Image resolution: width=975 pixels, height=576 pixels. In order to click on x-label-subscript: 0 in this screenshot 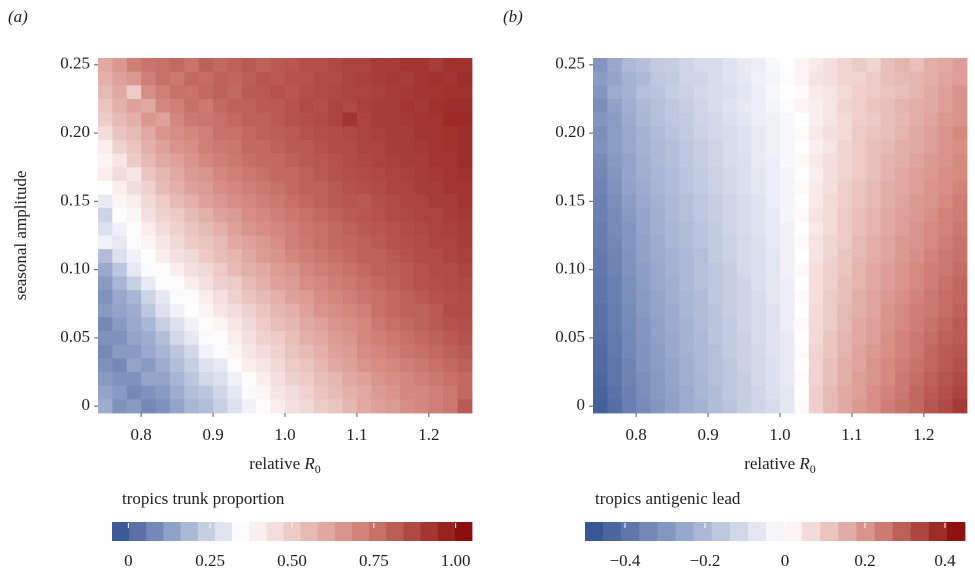, I will do `click(813, 469)`.